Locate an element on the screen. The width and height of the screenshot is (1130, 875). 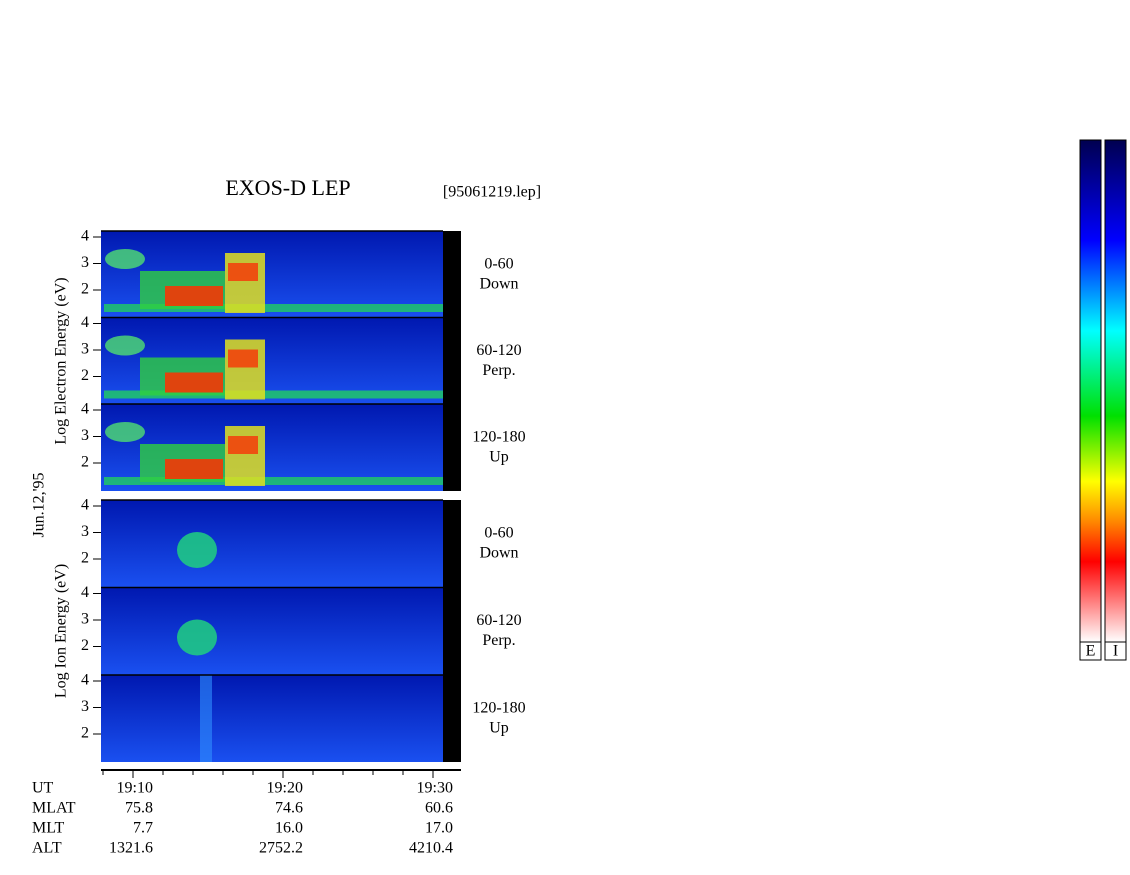
footer-value: 7.7 is located at coordinates (143, 828).